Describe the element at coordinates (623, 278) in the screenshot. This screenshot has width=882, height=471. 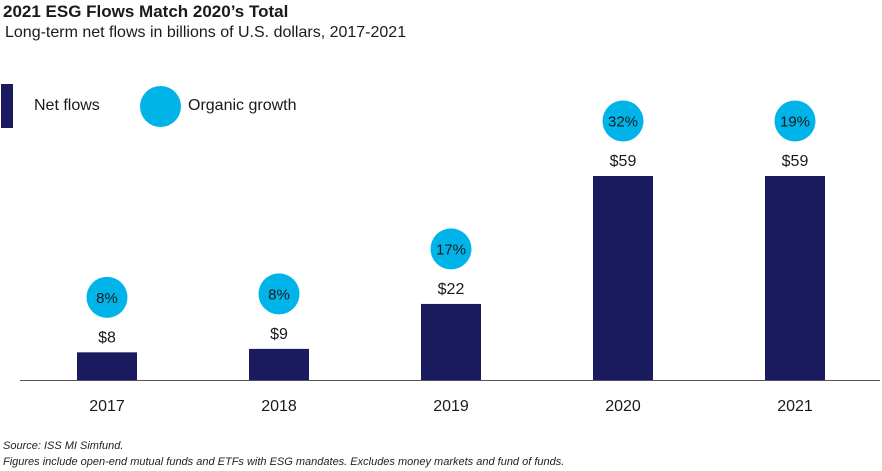
I see `bar-2020` at that location.